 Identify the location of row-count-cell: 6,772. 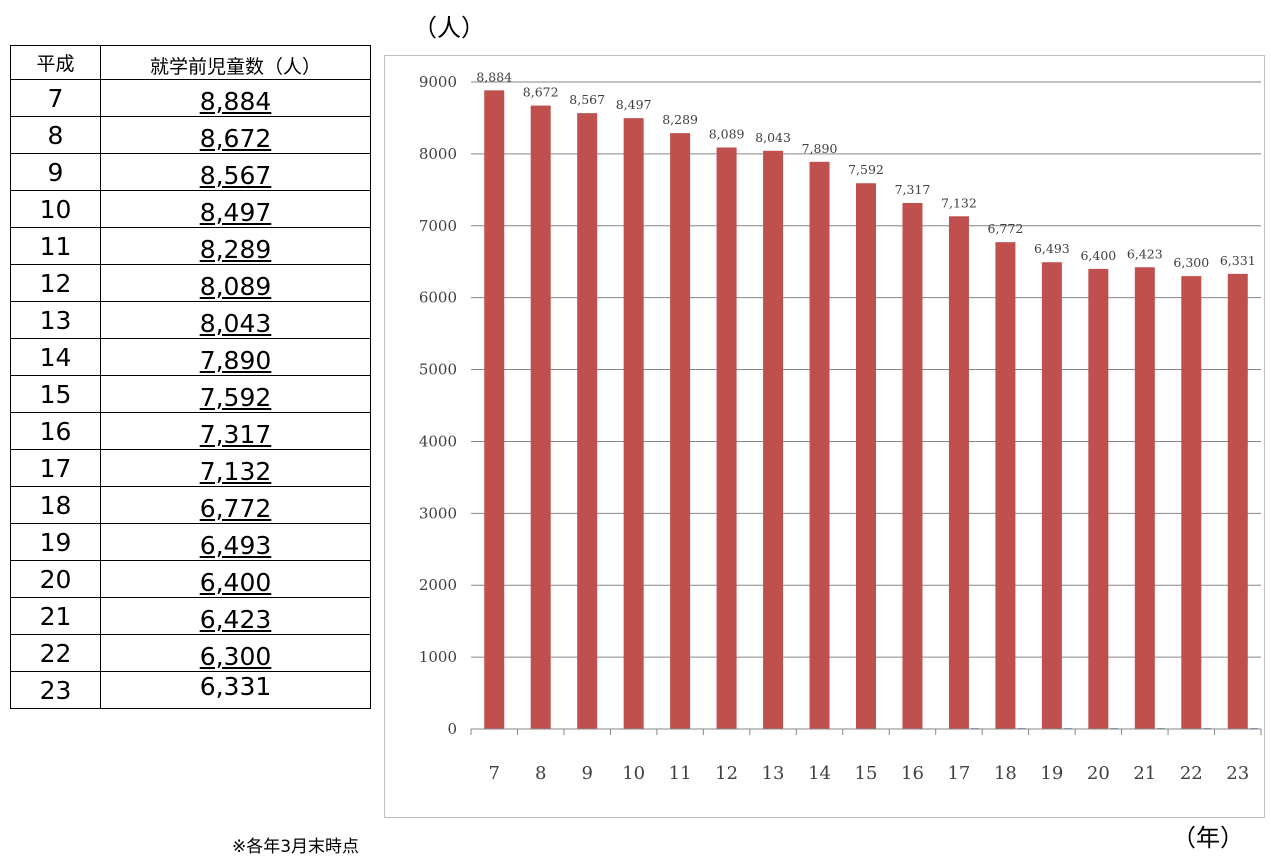
(235, 505).